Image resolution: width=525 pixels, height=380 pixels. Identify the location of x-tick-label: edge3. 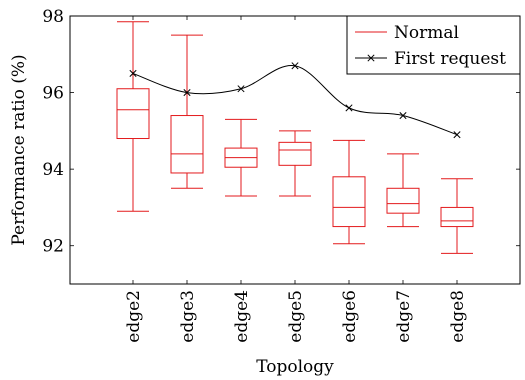
(188, 316).